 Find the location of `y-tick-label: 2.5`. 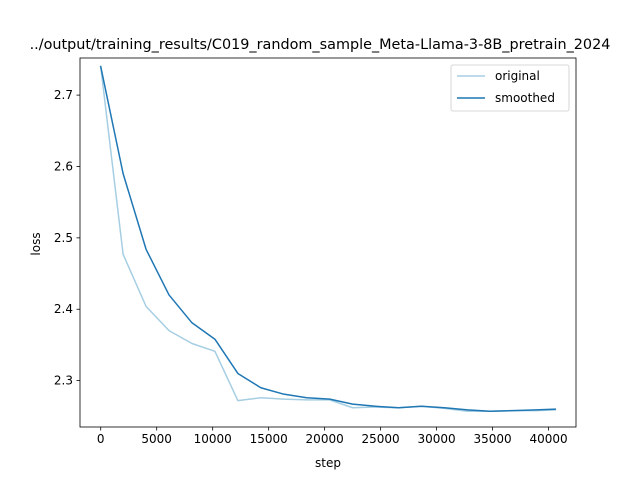

y-tick-label: 2.5 is located at coordinates (63, 238).